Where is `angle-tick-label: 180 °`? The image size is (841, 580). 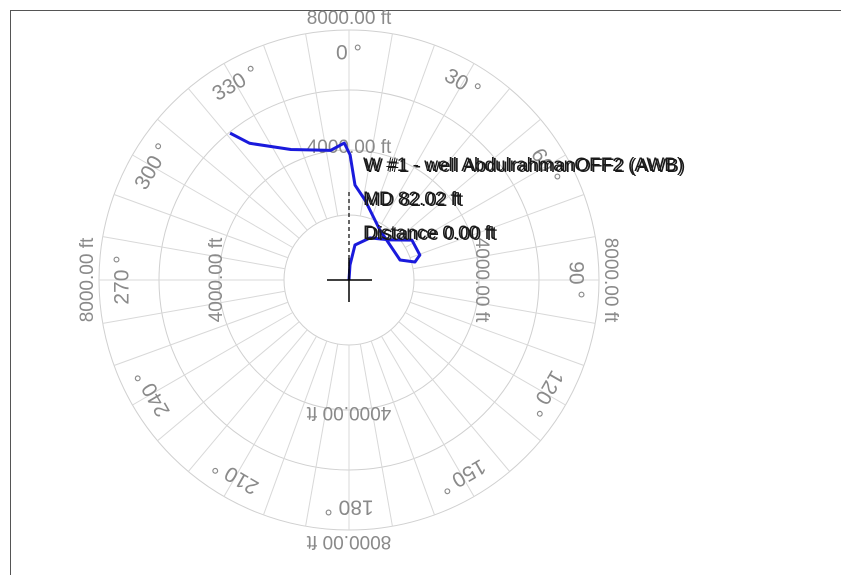
angle-tick-label: 180 ° is located at coordinates (348, 506).